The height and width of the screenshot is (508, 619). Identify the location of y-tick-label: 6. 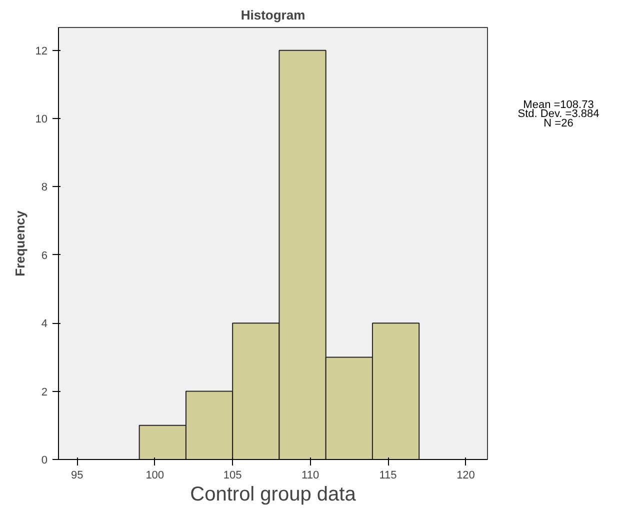
(44, 256).